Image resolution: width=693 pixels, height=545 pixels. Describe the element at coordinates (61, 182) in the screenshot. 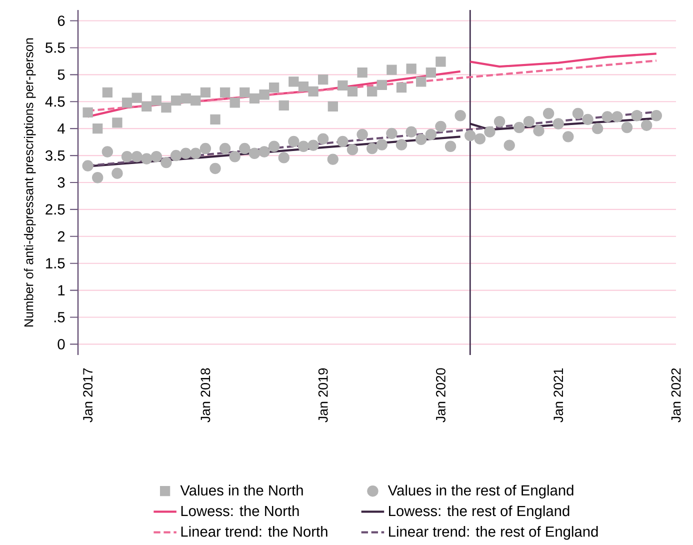

I see `y-tick-label: 3` at that location.